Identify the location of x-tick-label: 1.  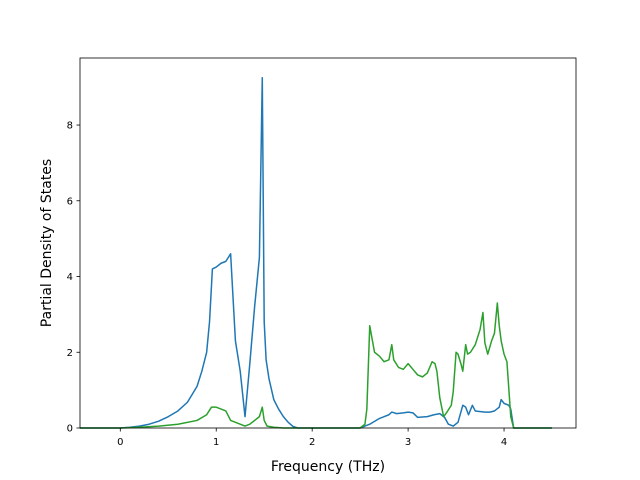
(216, 442).